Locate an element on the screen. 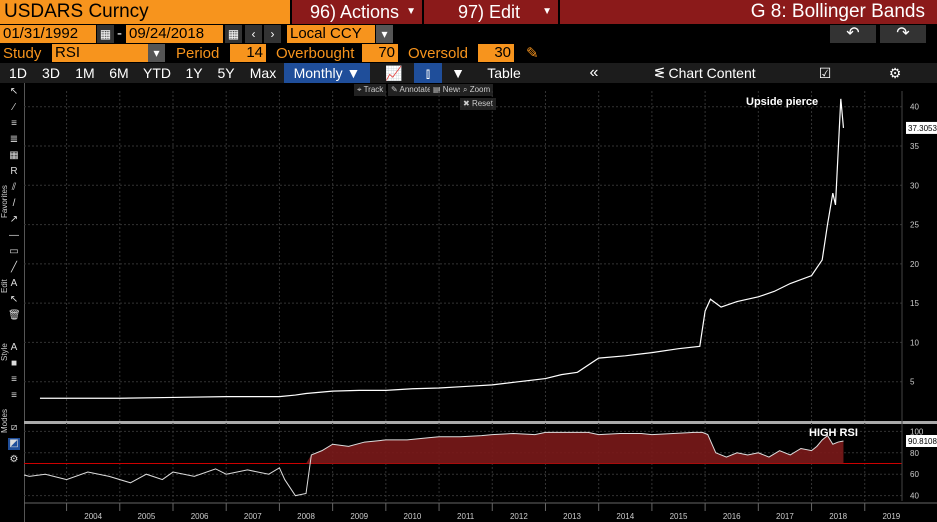 Image resolution: width=937 pixels, height=522 pixels. line-weight-icon: ≡ is located at coordinates (14, 379).